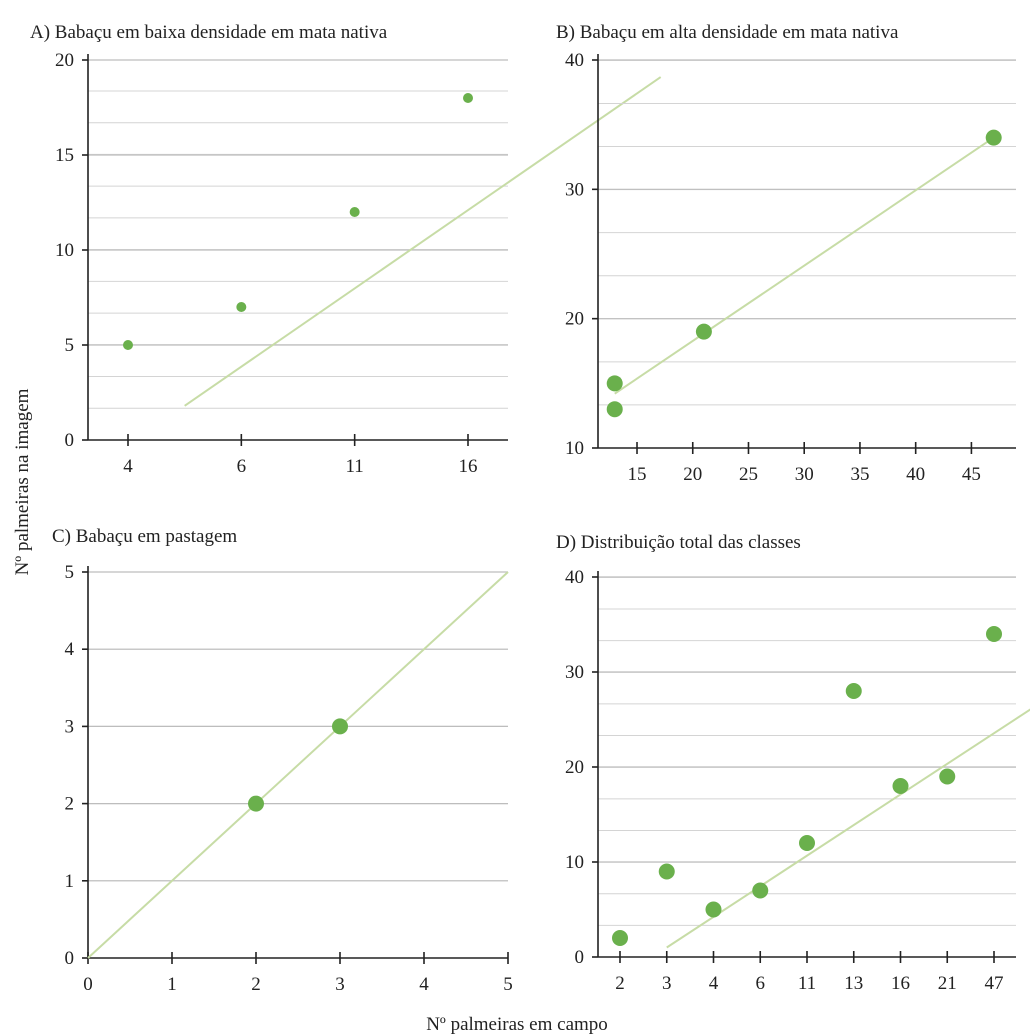 The image size is (1030, 1036). What do you see at coordinates (22, 481) in the screenshot?
I see `y-axis-label: Nº palmeiras na imagem` at bounding box center [22, 481].